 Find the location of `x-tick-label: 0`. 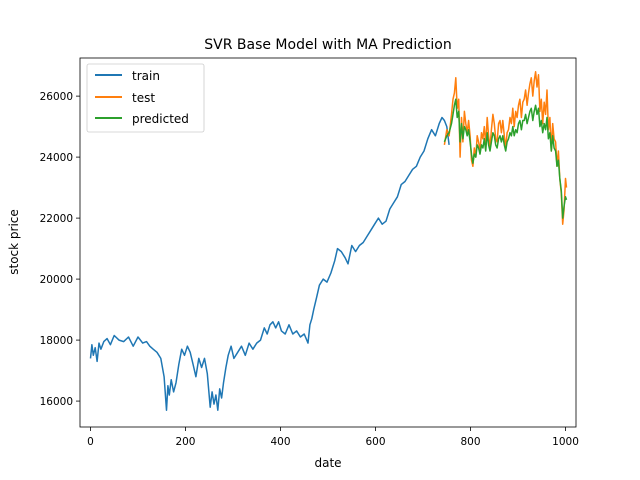

x-tick-label: 0 is located at coordinates (90, 442).